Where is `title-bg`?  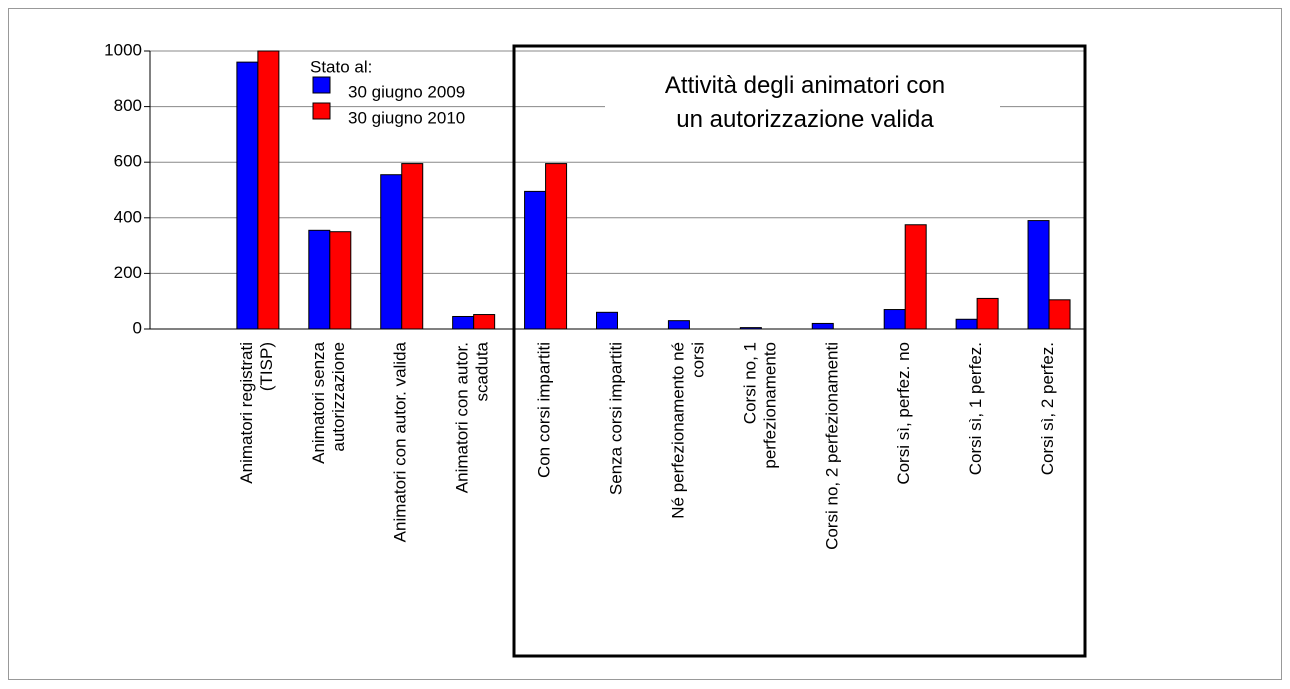
title-bg is located at coordinates (802, 102).